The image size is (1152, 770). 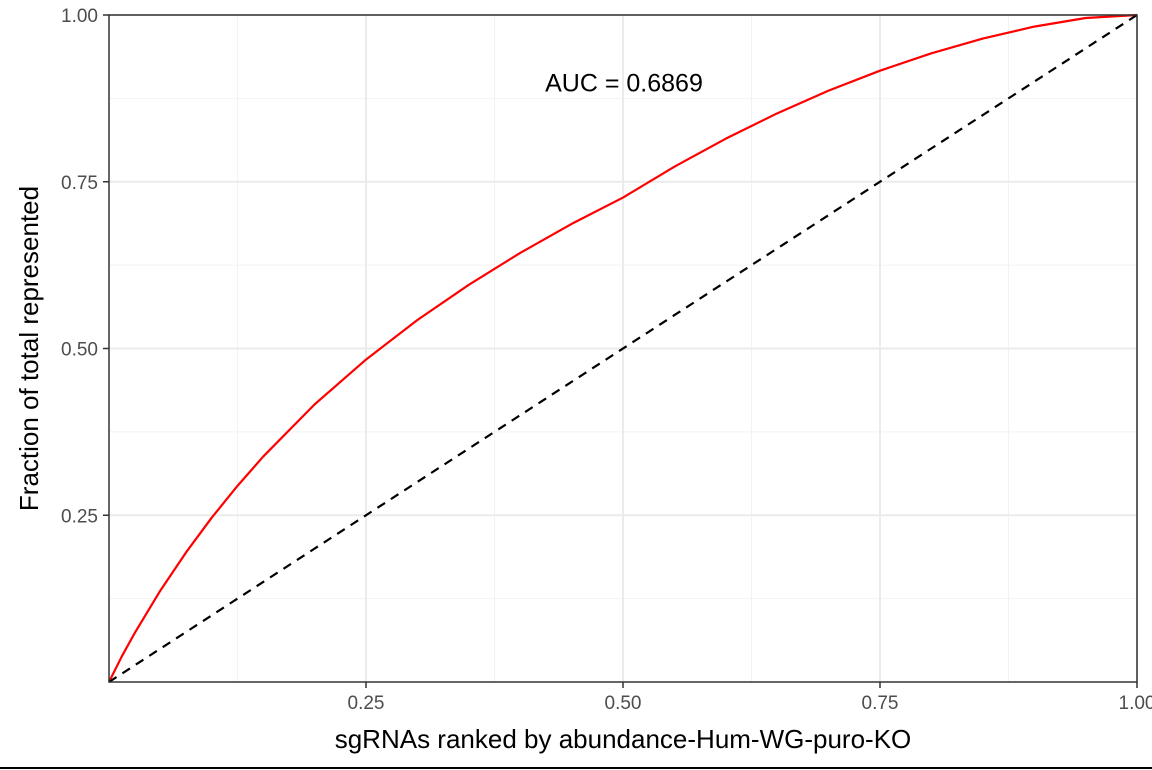 What do you see at coordinates (880, 703) in the screenshot?
I see `x-tick-label: 0.75` at bounding box center [880, 703].